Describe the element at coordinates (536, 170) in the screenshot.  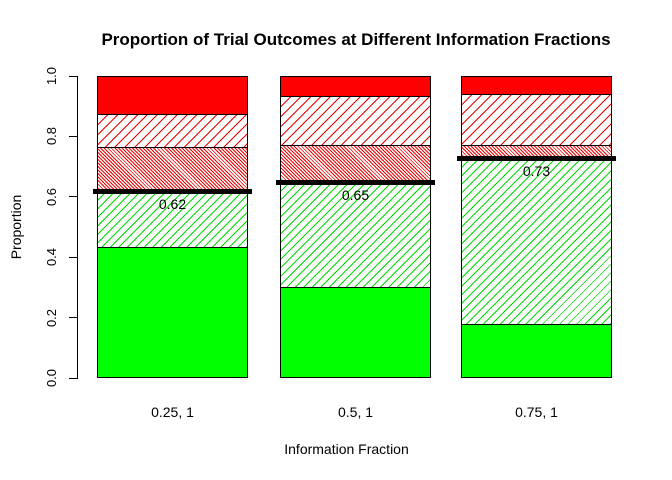
I see `threshold-value-label: 0.73` at that location.